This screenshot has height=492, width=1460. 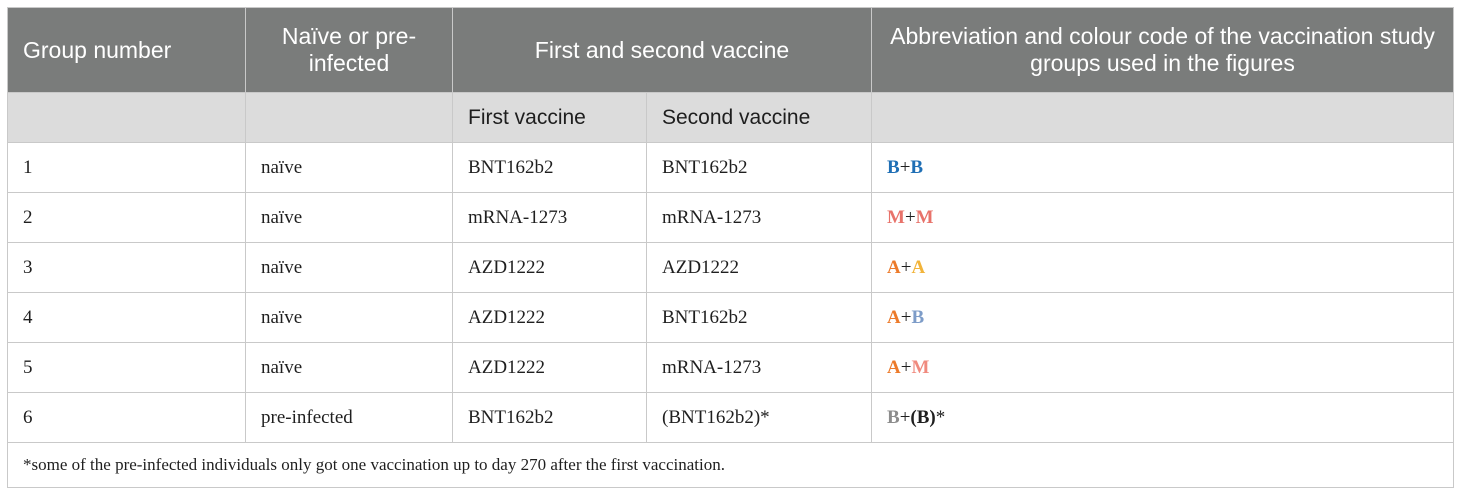 What do you see at coordinates (1162, 267) in the screenshot?
I see `abbreviation-cell: A+A` at bounding box center [1162, 267].